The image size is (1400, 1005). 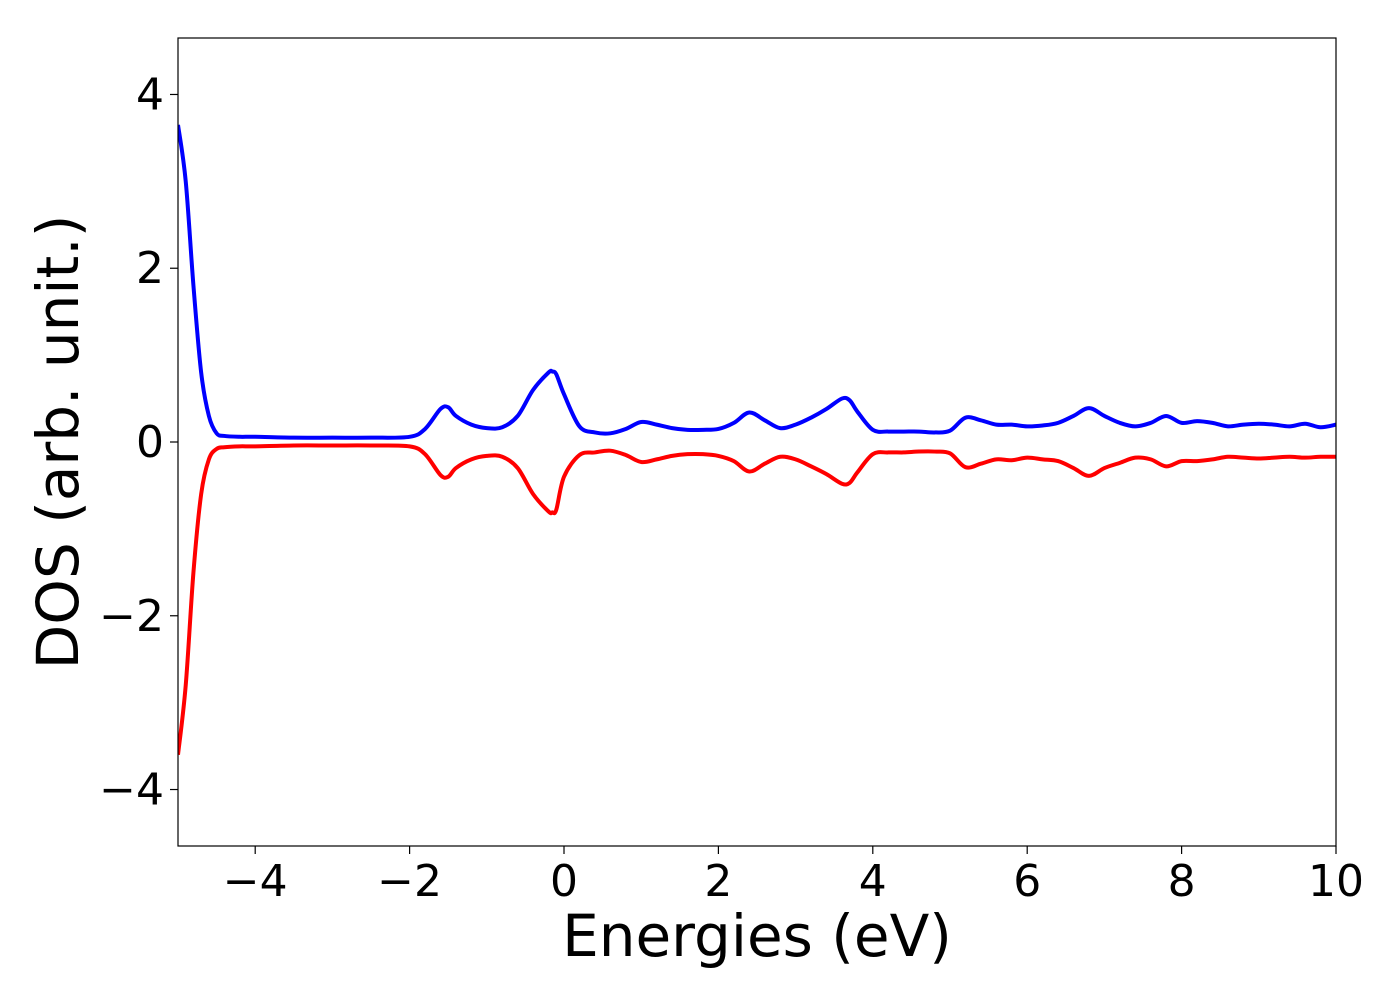 What do you see at coordinates (564, 881) in the screenshot?
I see `x-tick-label: 0` at bounding box center [564, 881].